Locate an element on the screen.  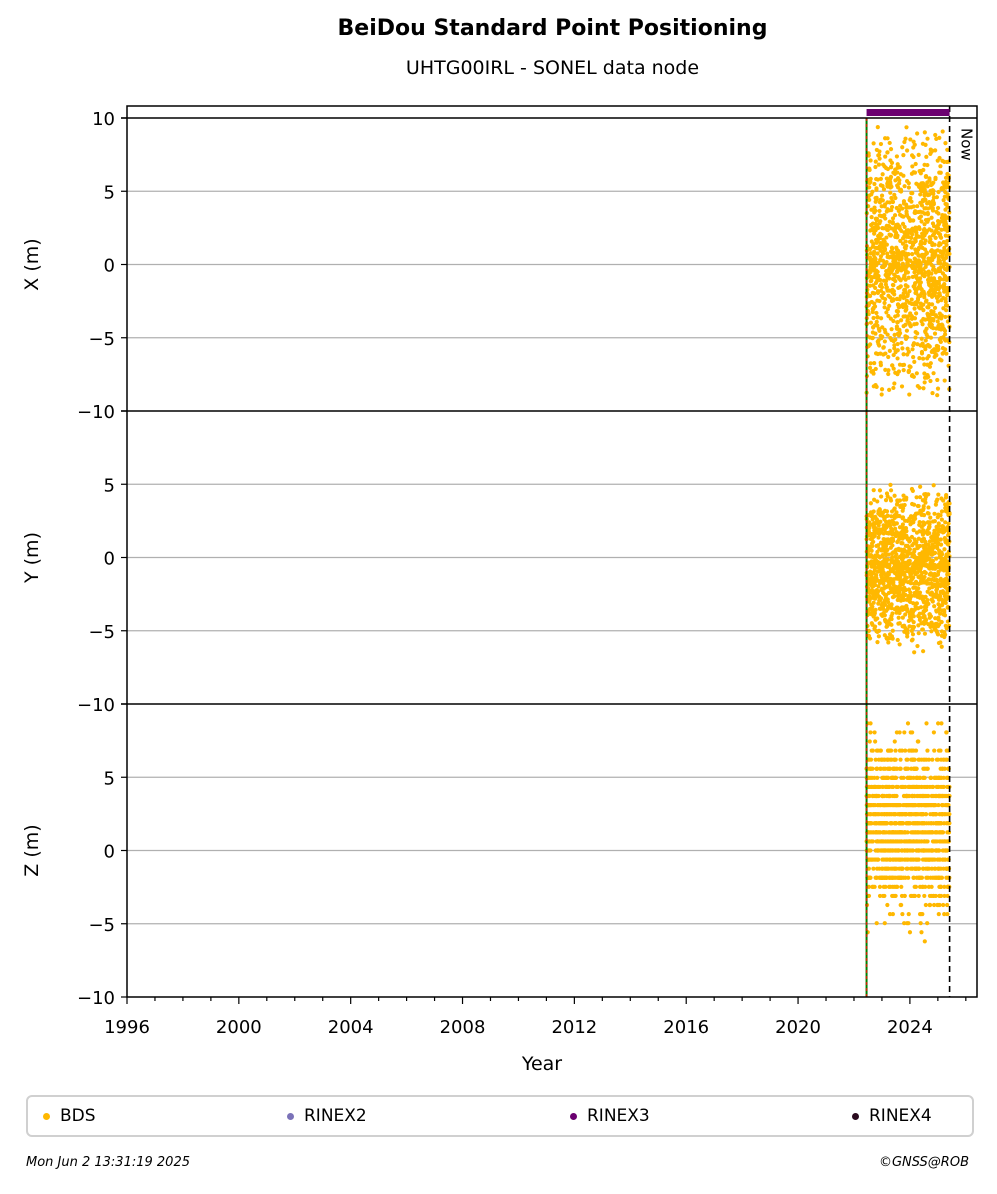
x-tick-label: 2004 is located at coordinates (351, 1027).